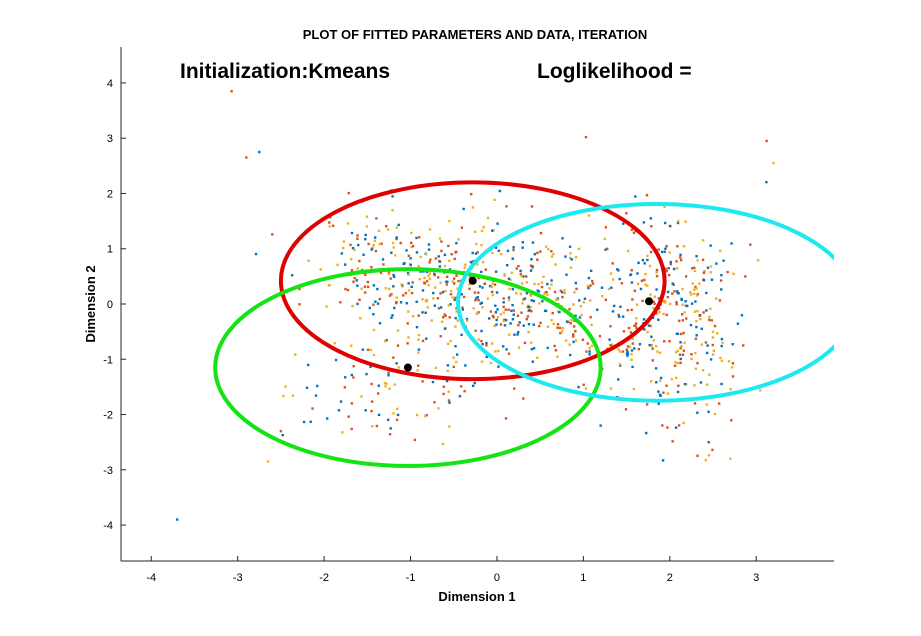 The image size is (921, 636). Describe the element at coordinates (114, 305) in the screenshot. I see `y-ticks: -4 -3 -2 -1 0 1 2 3 4` at that location.